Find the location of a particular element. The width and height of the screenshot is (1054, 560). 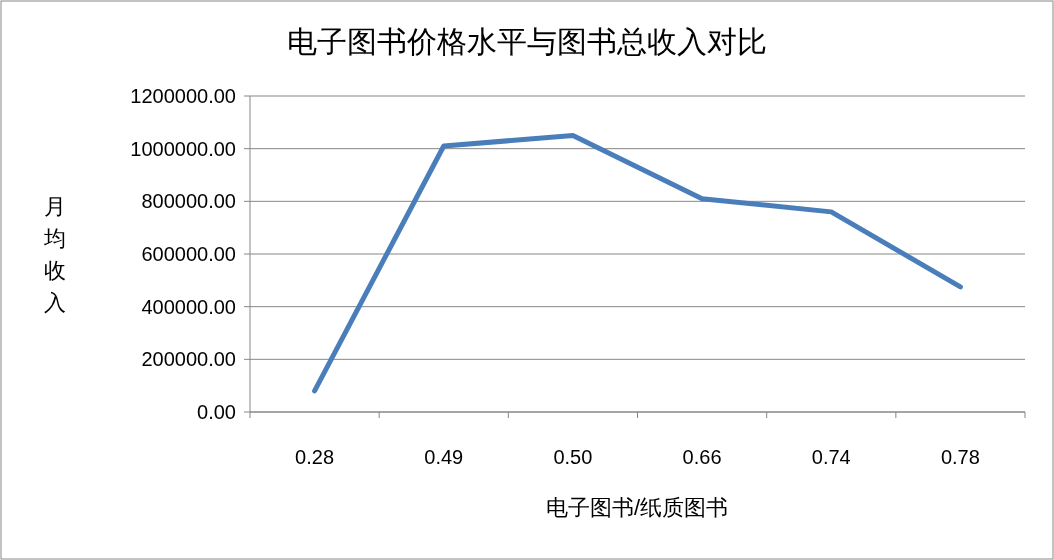

y-axis-title: 月均收入 is located at coordinates (54, 254).